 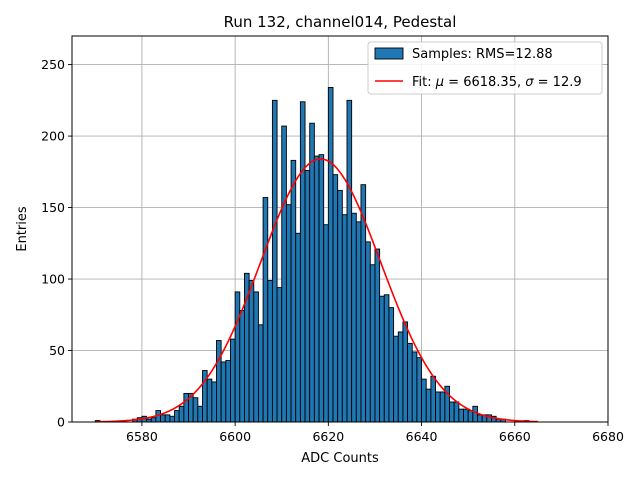 I want to click on y-tick-label: 150, so click(x=53, y=207).